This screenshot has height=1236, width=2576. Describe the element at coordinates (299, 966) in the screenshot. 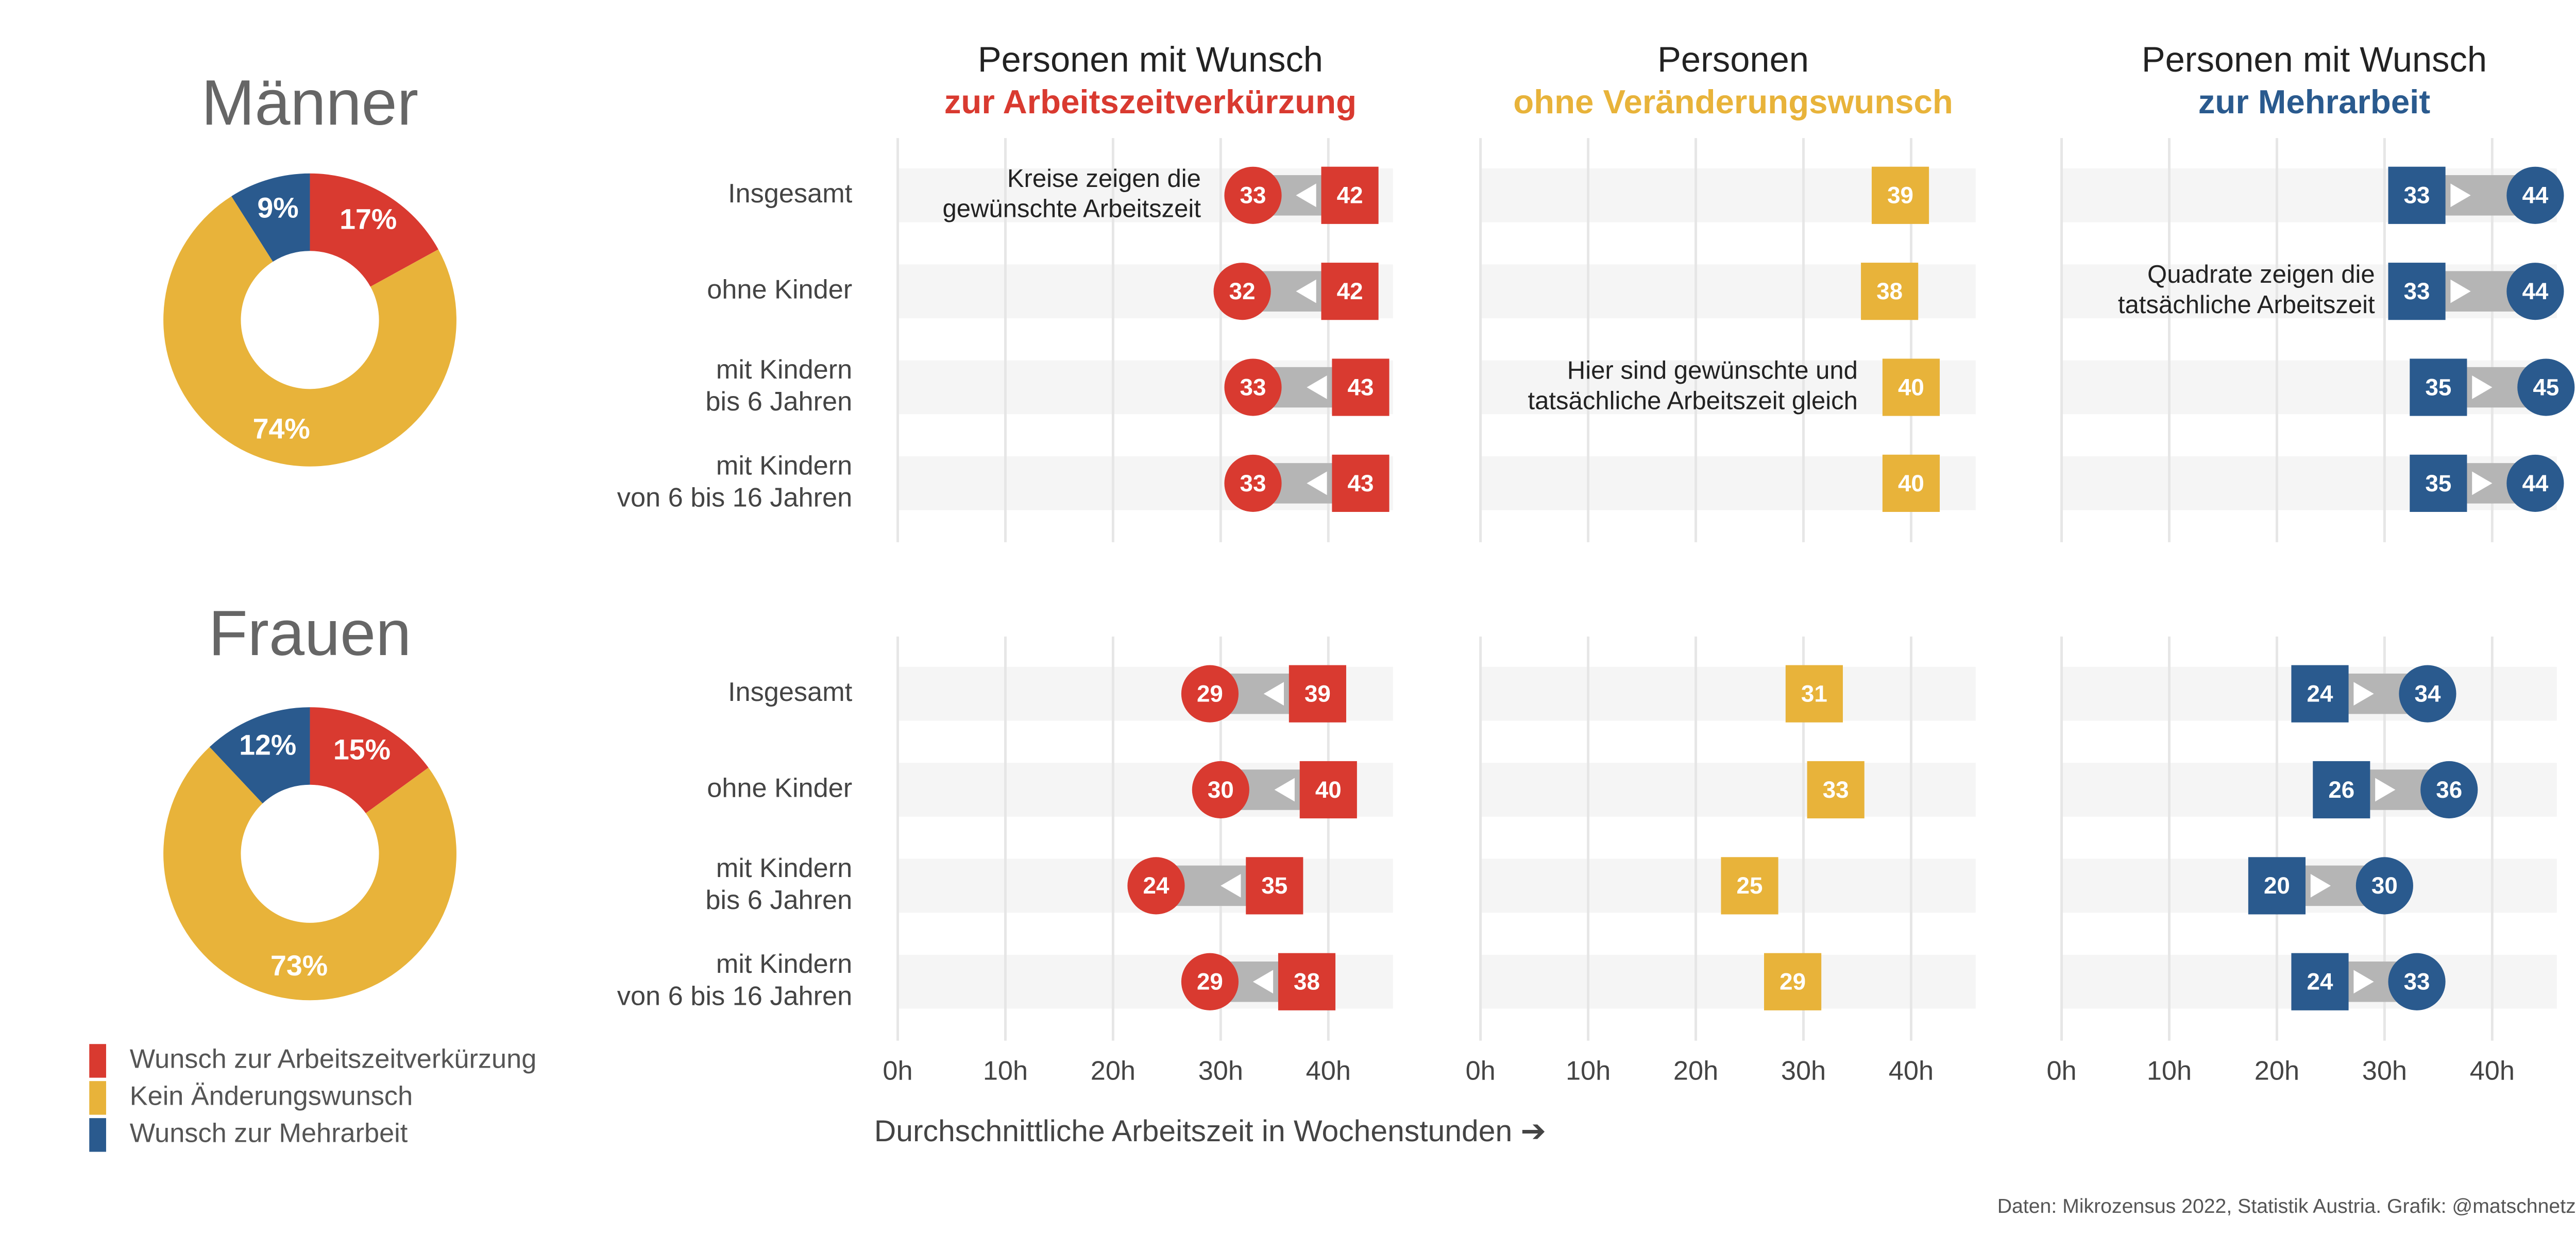

I see `pie-label: 73%` at that location.